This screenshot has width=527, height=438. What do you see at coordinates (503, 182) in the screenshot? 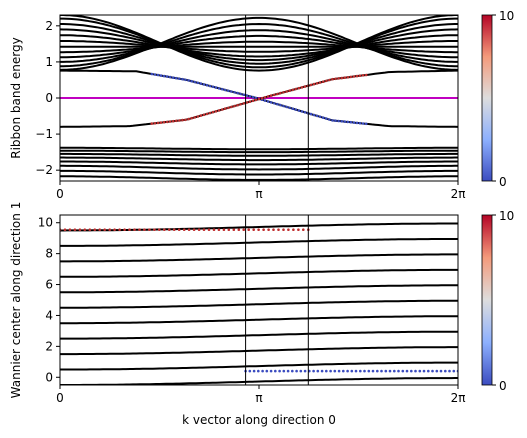
I see `colorbar-min-label: 0` at bounding box center [503, 182].